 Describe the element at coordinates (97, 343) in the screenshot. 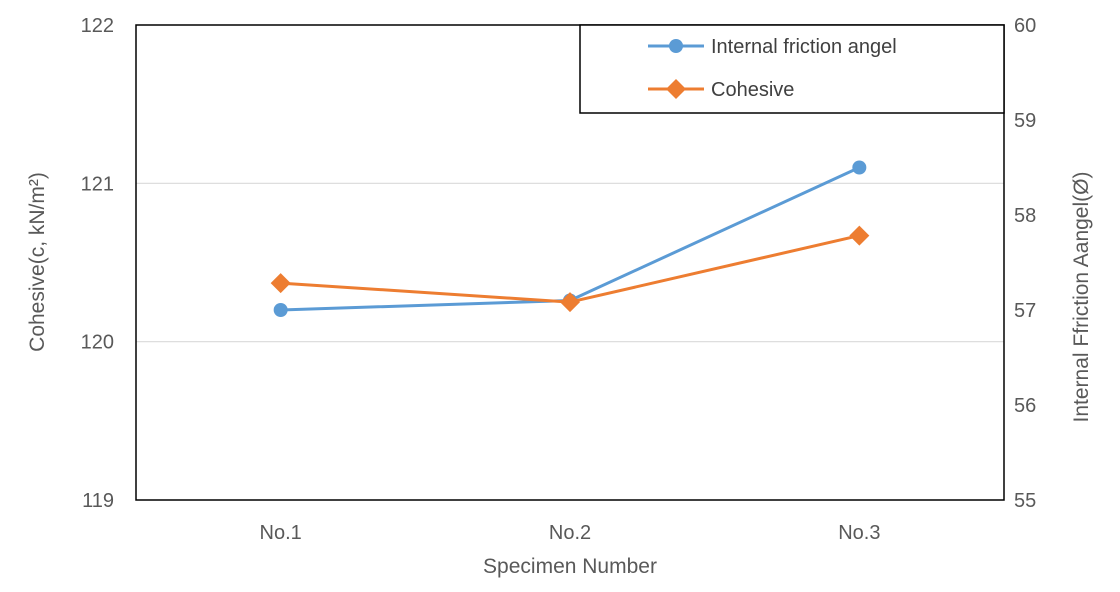

I see `left-tick-label: 120` at that location.